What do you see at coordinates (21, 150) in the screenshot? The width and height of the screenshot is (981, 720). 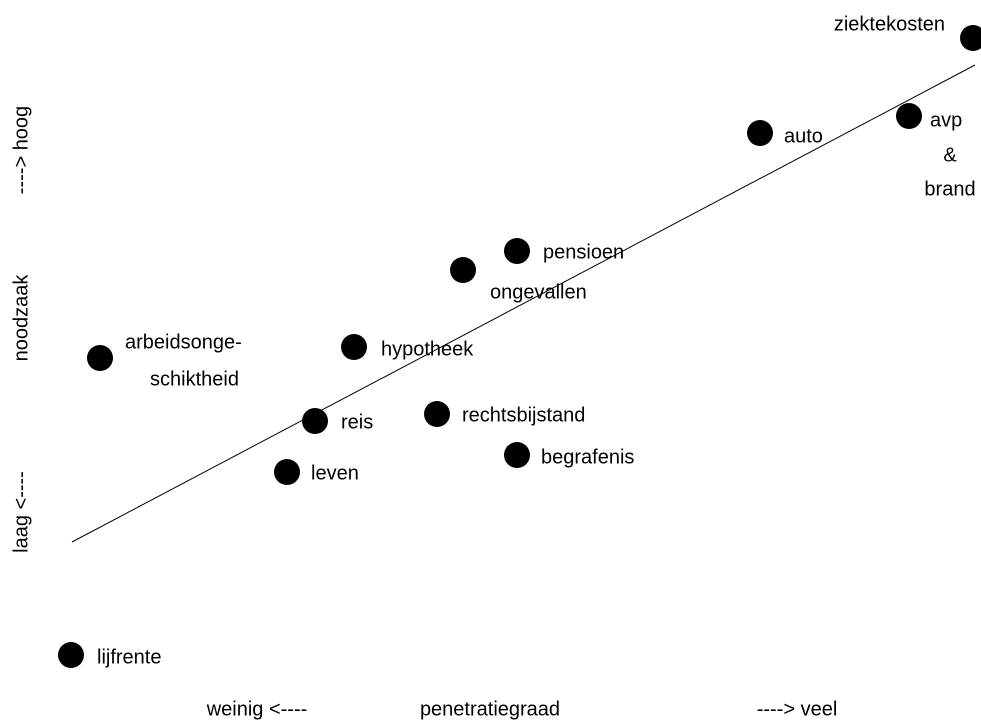 I see `y-axis-high: ----> hoog` at bounding box center [21, 150].